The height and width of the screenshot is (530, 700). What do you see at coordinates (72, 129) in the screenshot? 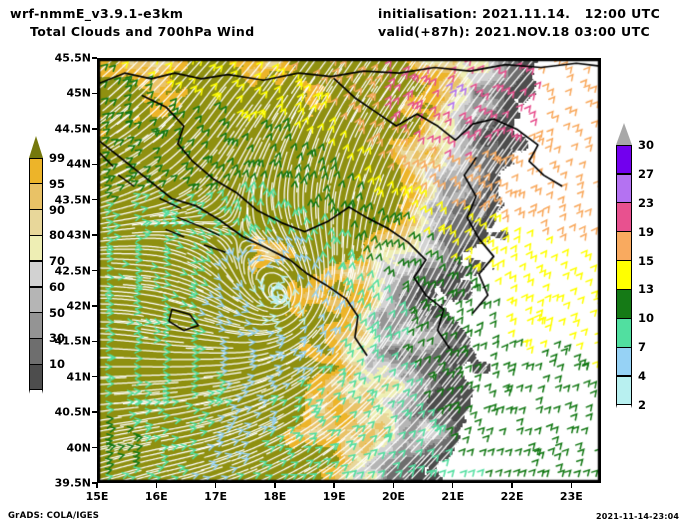
I see `y-tick-label: 44.5N` at bounding box center [72, 129].